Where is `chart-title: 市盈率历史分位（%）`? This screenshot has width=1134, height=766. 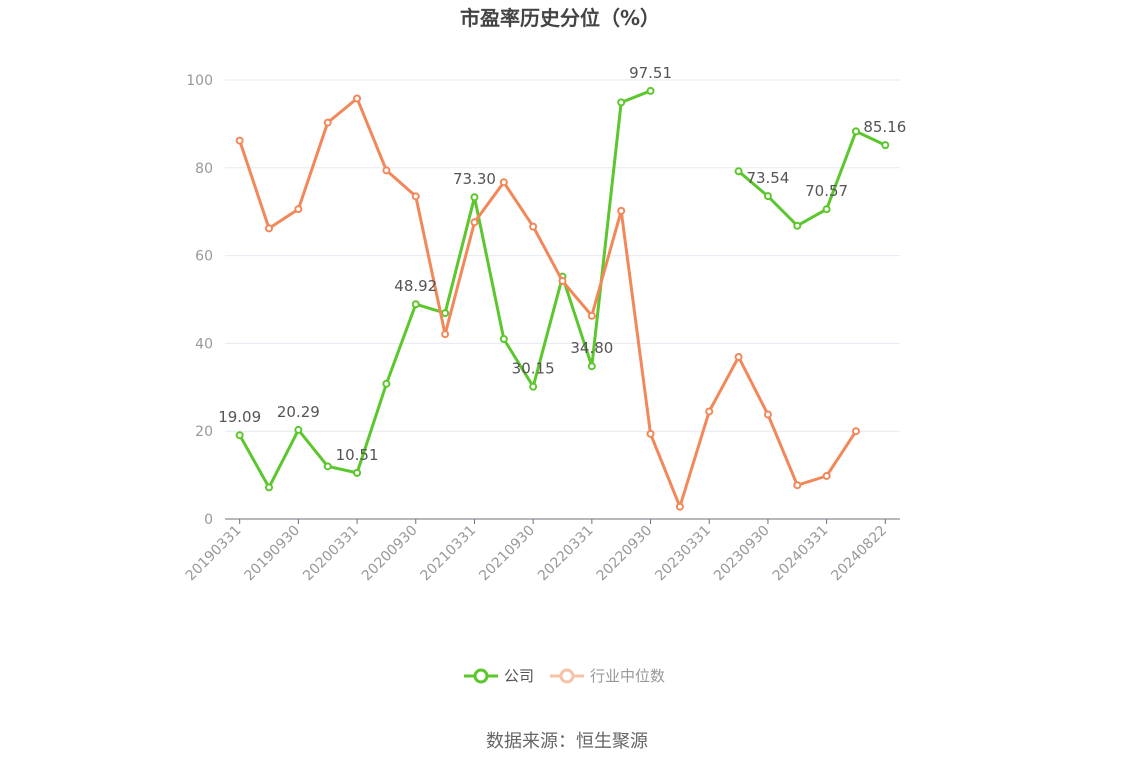
chart-title: 市盈率历史分位（%） is located at coordinates (560, 18).